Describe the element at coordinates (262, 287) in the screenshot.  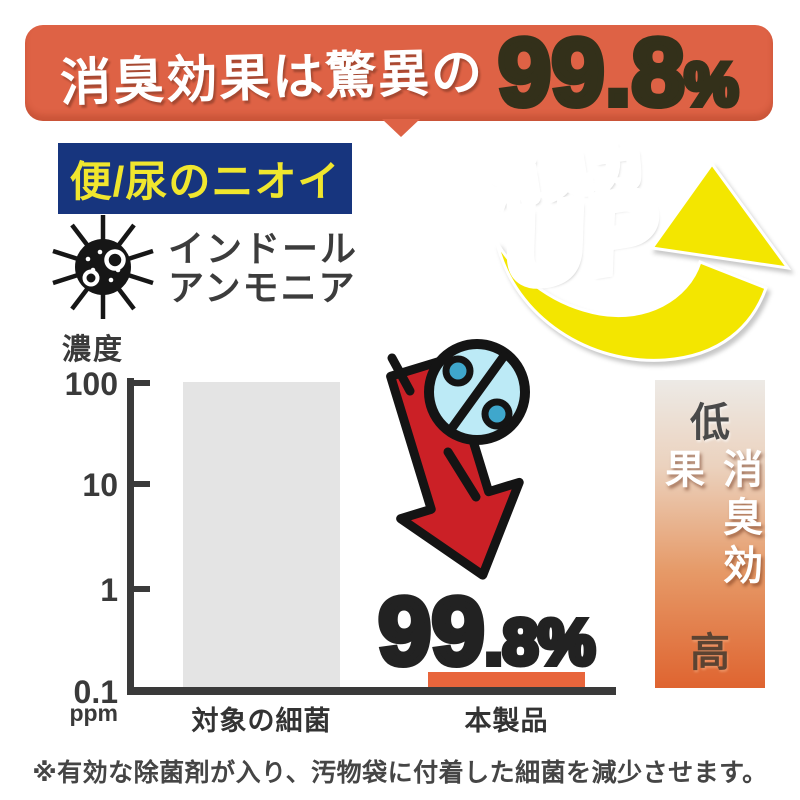
I see `odor-substance-2: アンモニア` at that location.